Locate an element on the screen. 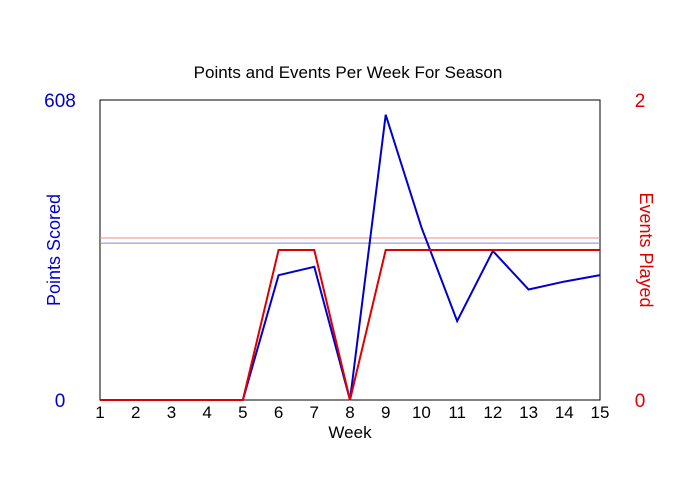 The height and width of the screenshot is (500, 700). x-tick-label: 7 is located at coordinates (314, 412).